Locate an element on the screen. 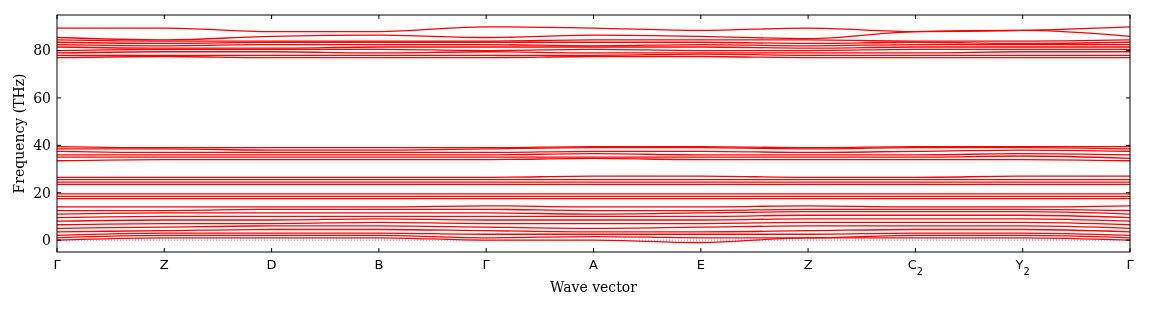 The image size is (1151, 310). x-axis-title: Wave vector is located at coordinates (594, 287).